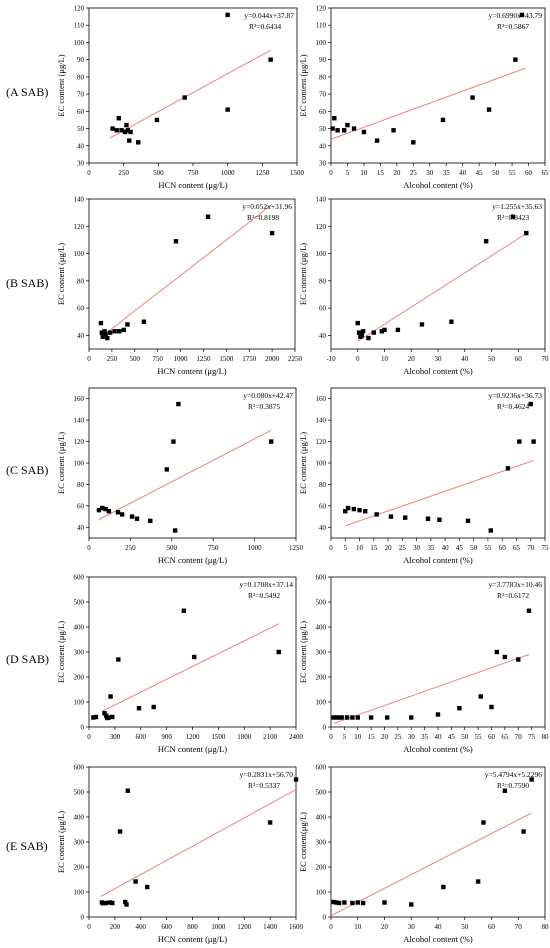 The width and height of the screenshot is (550, 948). What do you see at coordinates (532, 737) in the screenshot?
I see `x-tick-label: 75` at bounding box center [532, 737].